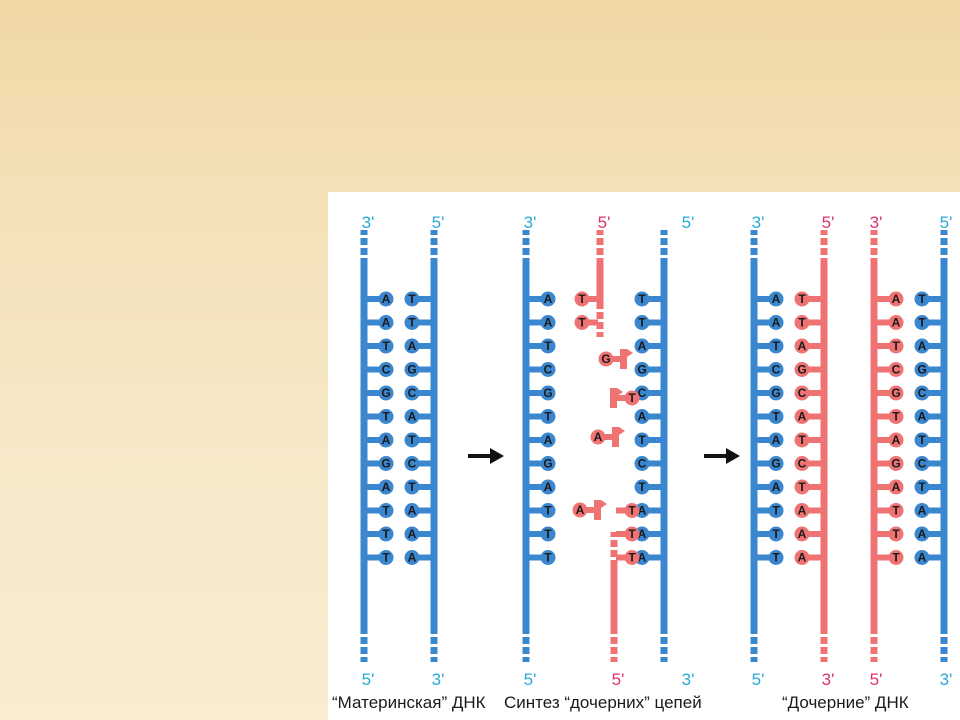  What do you see at coordinates (770, 510) in the screenshot?
I see `daughter1-left-base: T` at bounding box center [770, 510].